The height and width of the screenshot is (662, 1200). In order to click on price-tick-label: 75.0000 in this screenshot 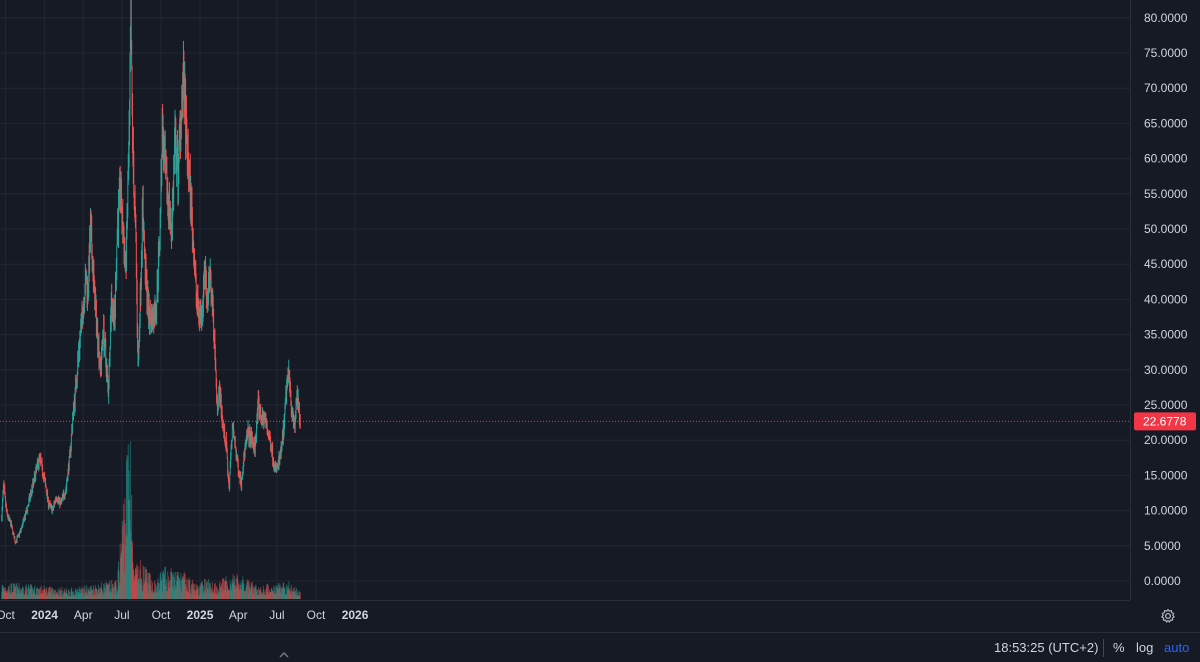, I will do `click(1166, 53)`.